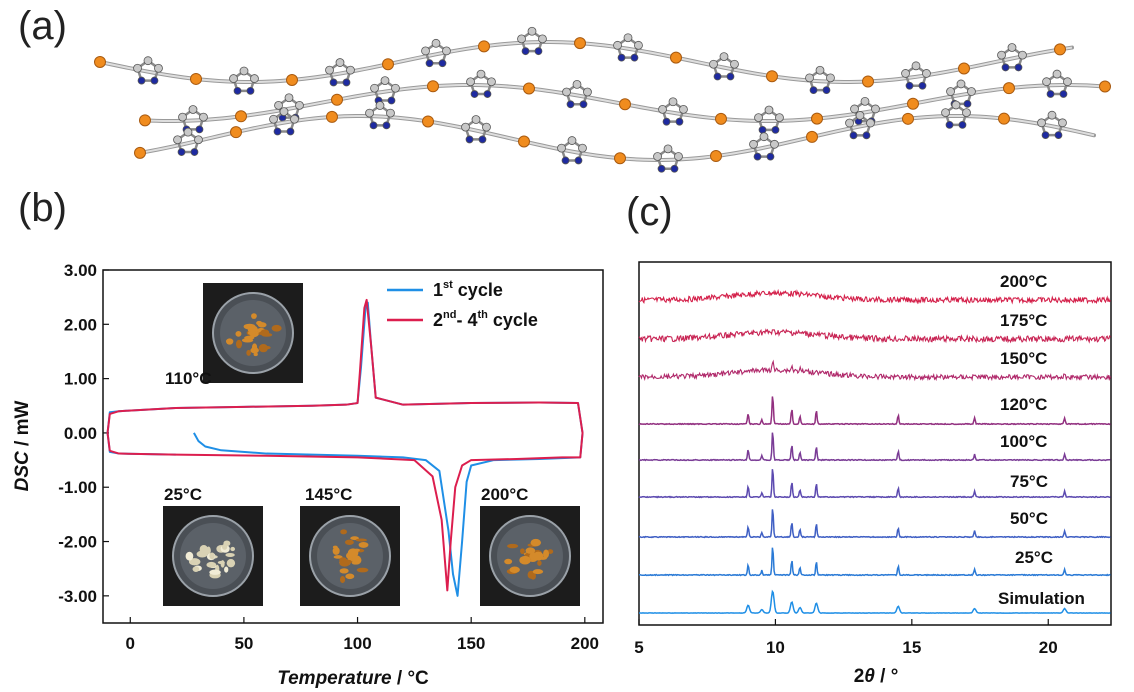  I want to click on dsc-y-tick-label: 3.00, so click(80, 270).